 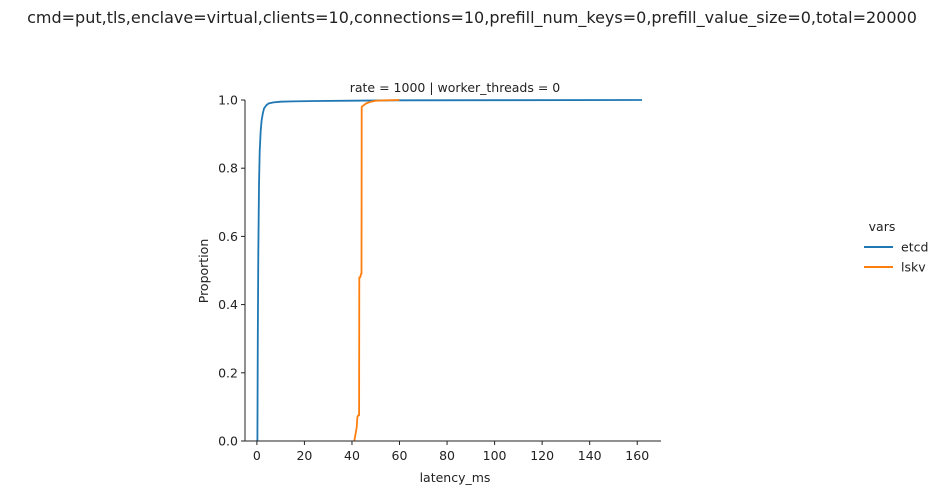 I want to click on y-ticks: 0.0 0.2 0.4 0.6 0.8 1.0, so click(x=231, y=271).